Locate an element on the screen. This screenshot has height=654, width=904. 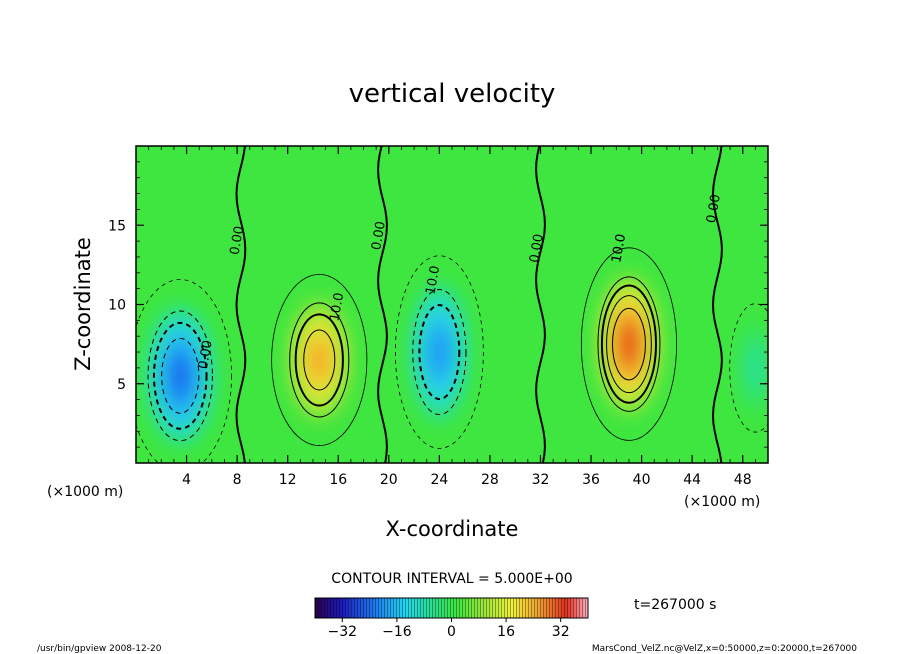
x-tick-label: 16 is located at coordinates (338, 480).